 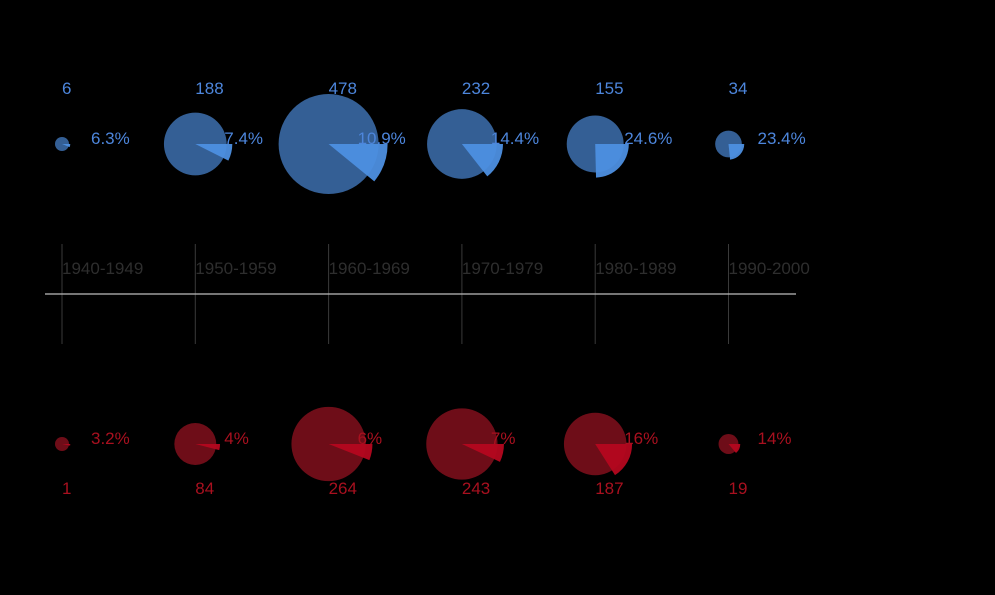 What do you see at coordinates (482, 453) in the screenshot?
I see `bottom-wedge-1970-1979` at bounding box center [482, 453].